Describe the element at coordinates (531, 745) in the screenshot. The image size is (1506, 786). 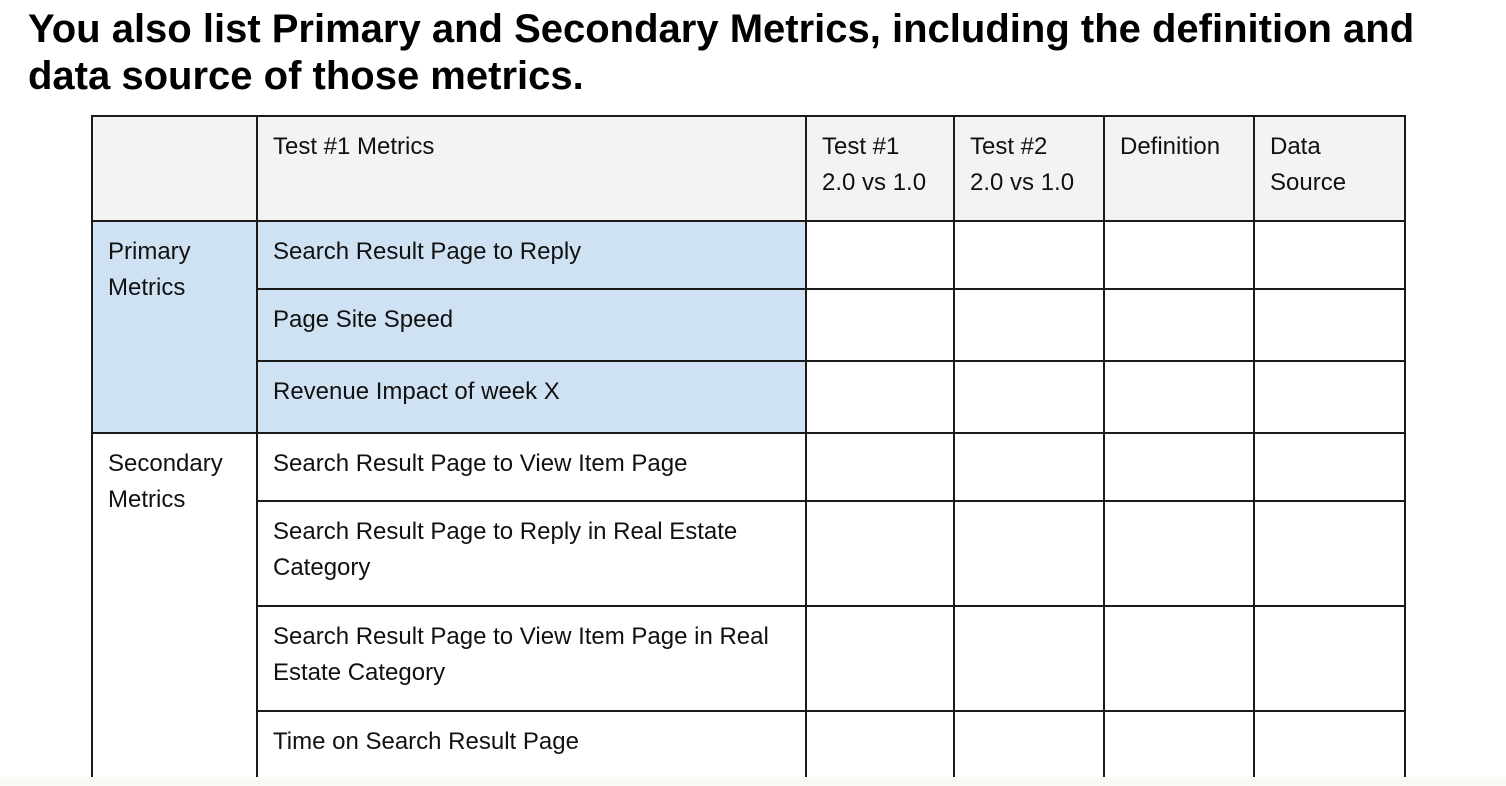
I see `metric-name-cell: Time on Search Result Page` at that location.